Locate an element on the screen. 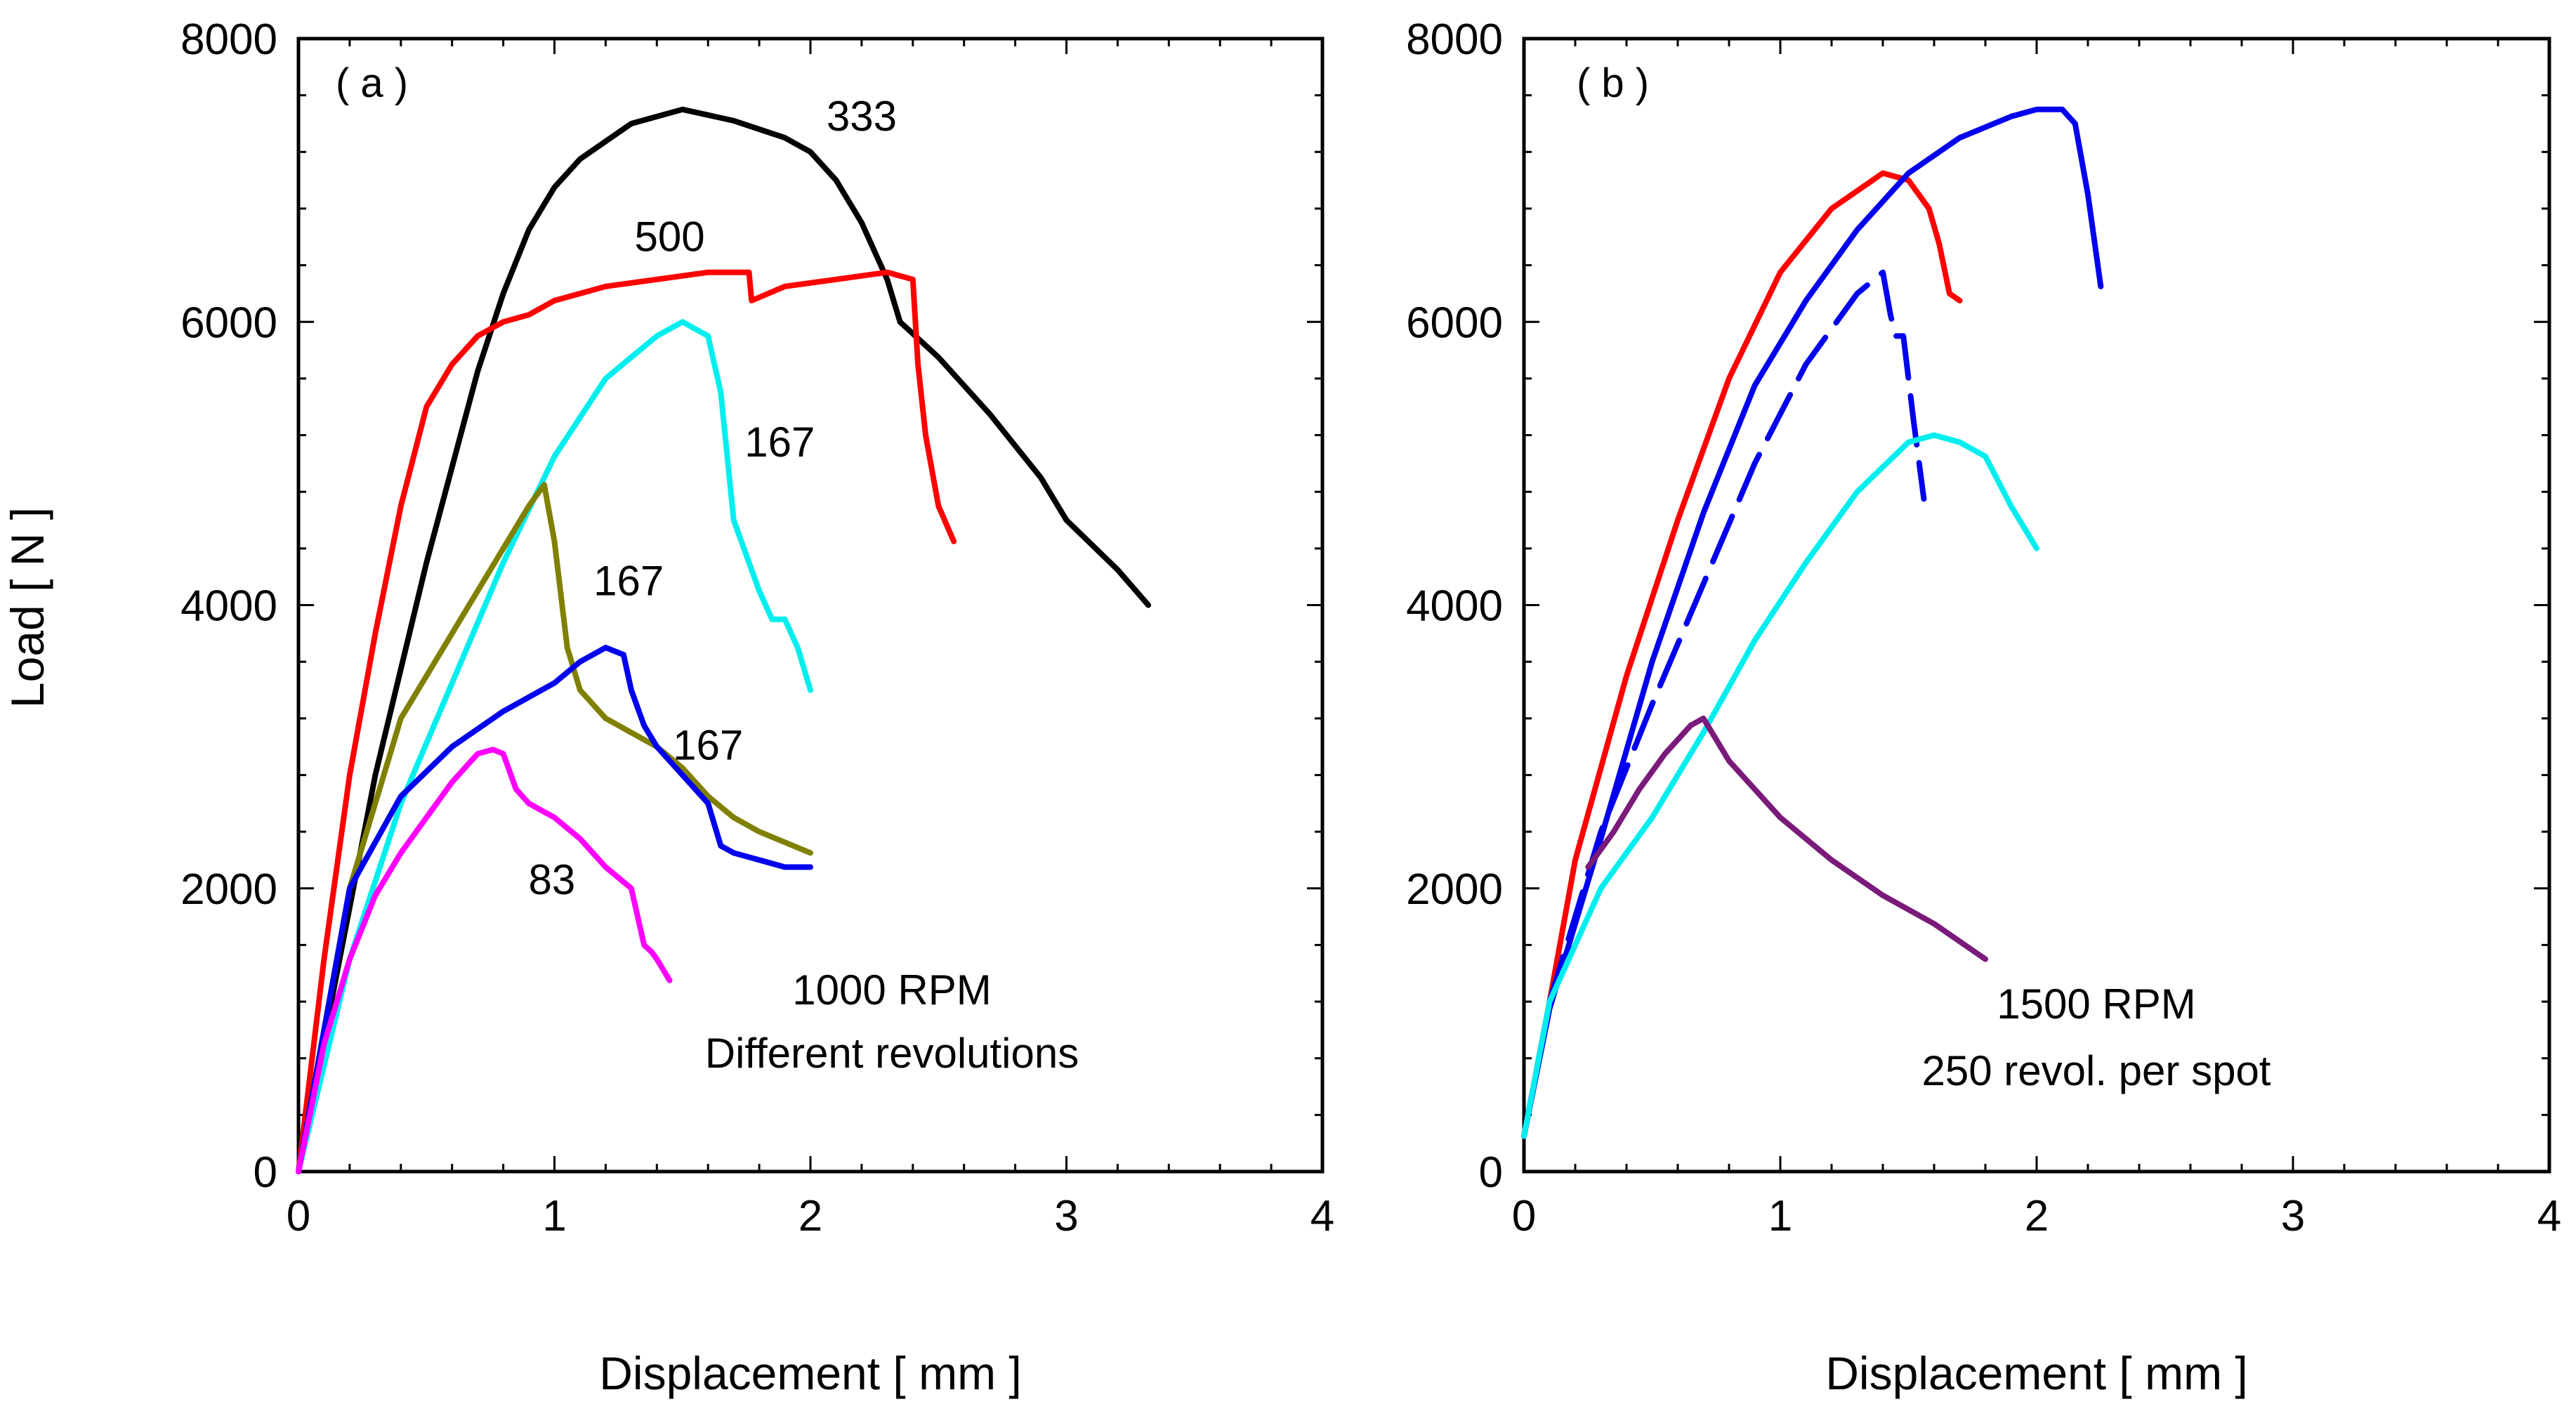  y-axis-label: Load [ N ] is located at coordinates (27, 607).